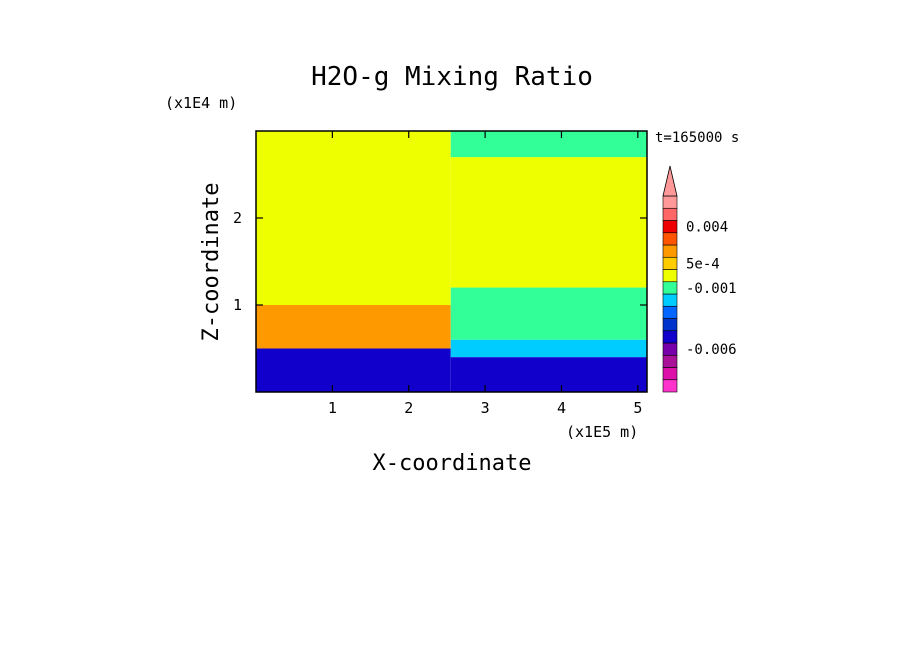 This screenshot has height=654, width=904. What do you see at coordinates (353, 327) in the screenshot?
I see `contour-region-left-orange-band` at bounding box center [353, 327].